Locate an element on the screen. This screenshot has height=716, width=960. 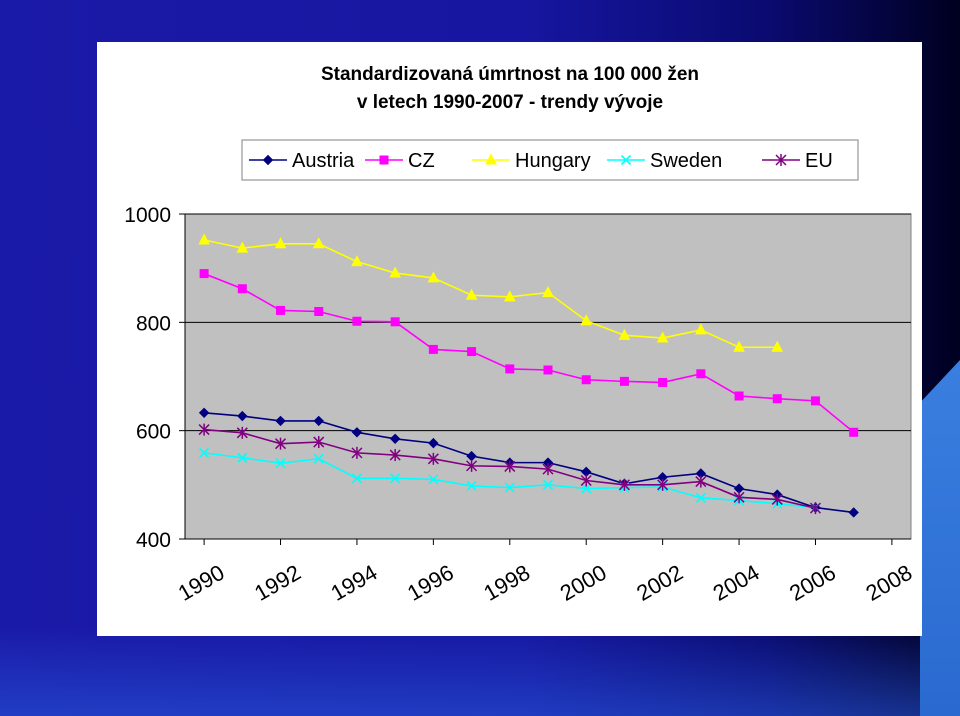
point-cz-2004 is located at coordinates (739, 396).